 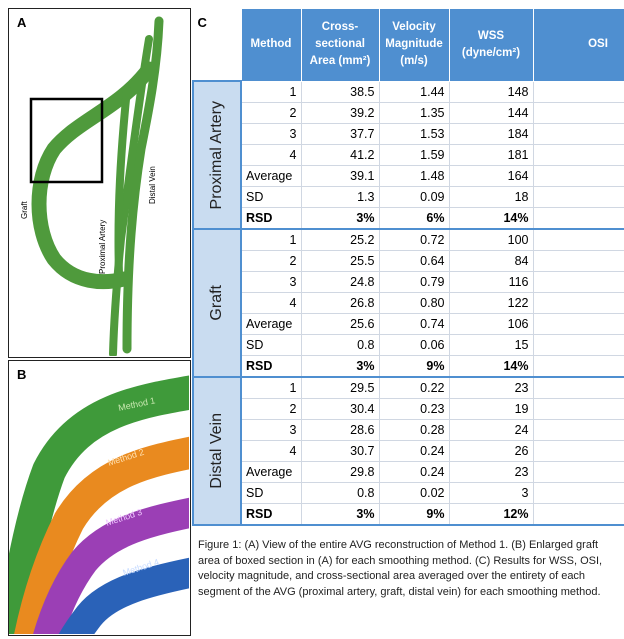 I want to click on table-row: SD0.80.06150.001, so click(x=408, y=344).